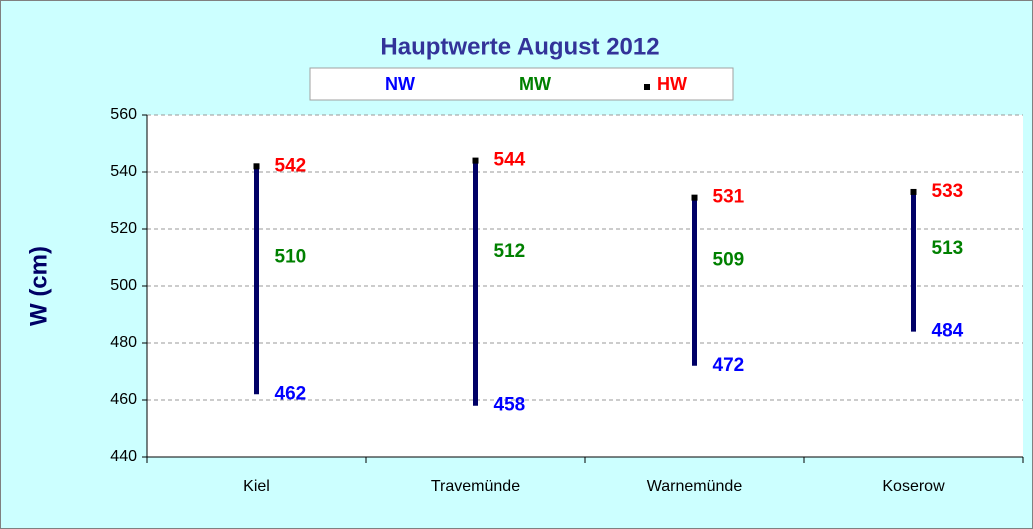  Describe the element at coordinates (948, 191) in the screenshot. I see `data-label: 533` at that location.